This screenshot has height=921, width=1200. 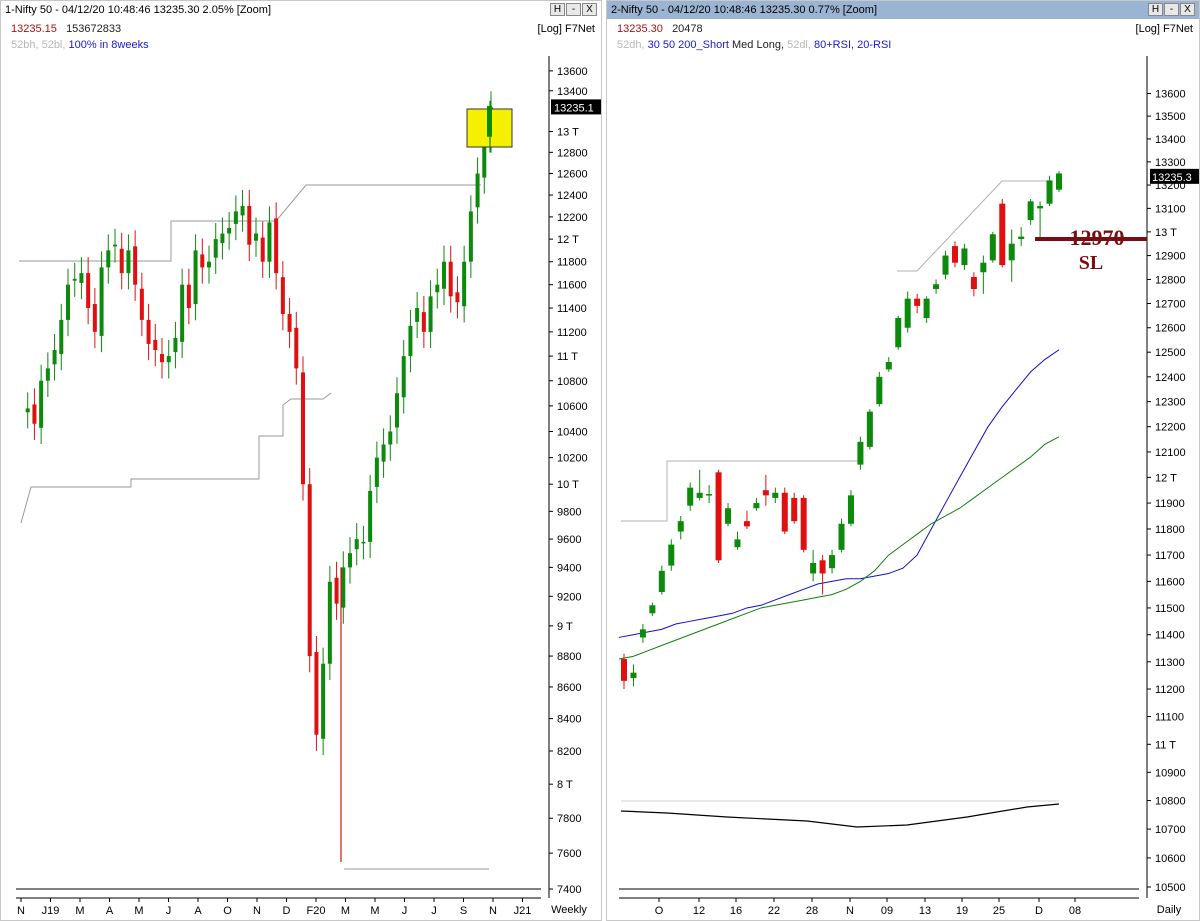 I want to click on x-tick-label: J19, so click(x=51, y=911).